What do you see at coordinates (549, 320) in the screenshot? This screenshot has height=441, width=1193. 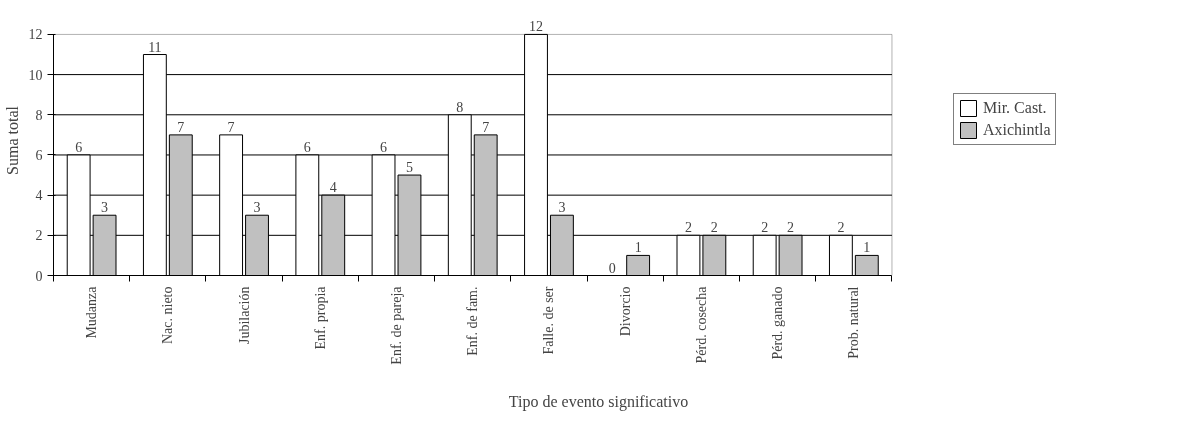 I see `x-tick-label: Falle. de ser` at bounding box center [549, 320].